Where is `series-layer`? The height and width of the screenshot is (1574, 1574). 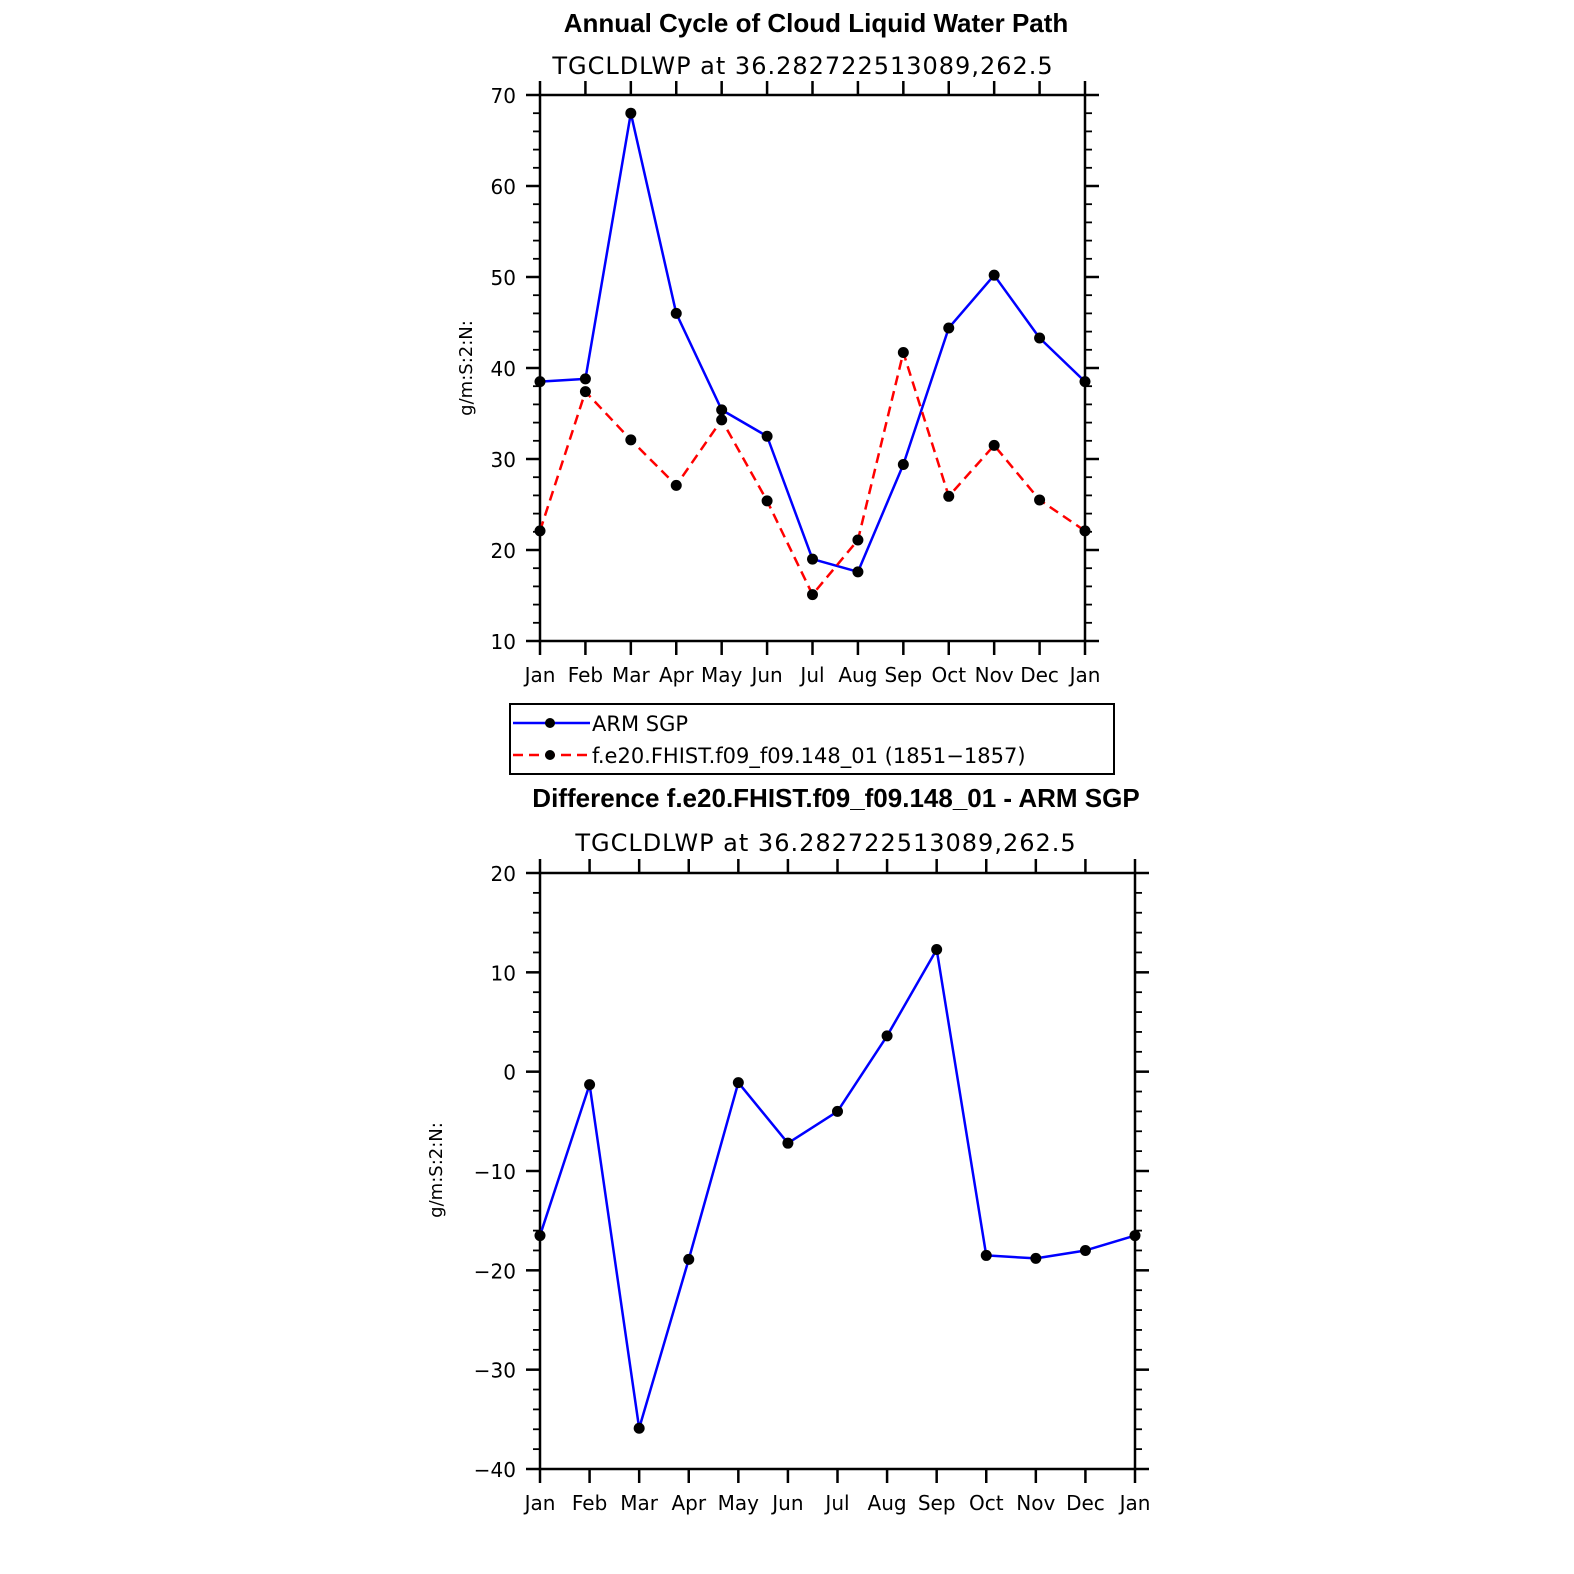
series-layer is located at coordinates (812, 354).